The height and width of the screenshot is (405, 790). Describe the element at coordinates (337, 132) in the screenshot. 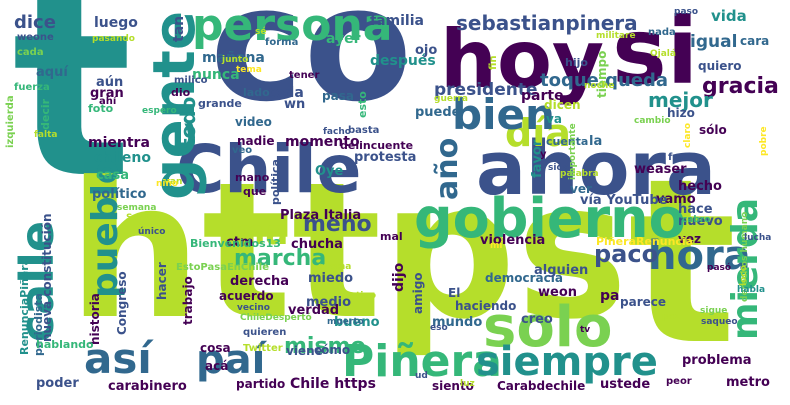

I see `word: facho` at that location.